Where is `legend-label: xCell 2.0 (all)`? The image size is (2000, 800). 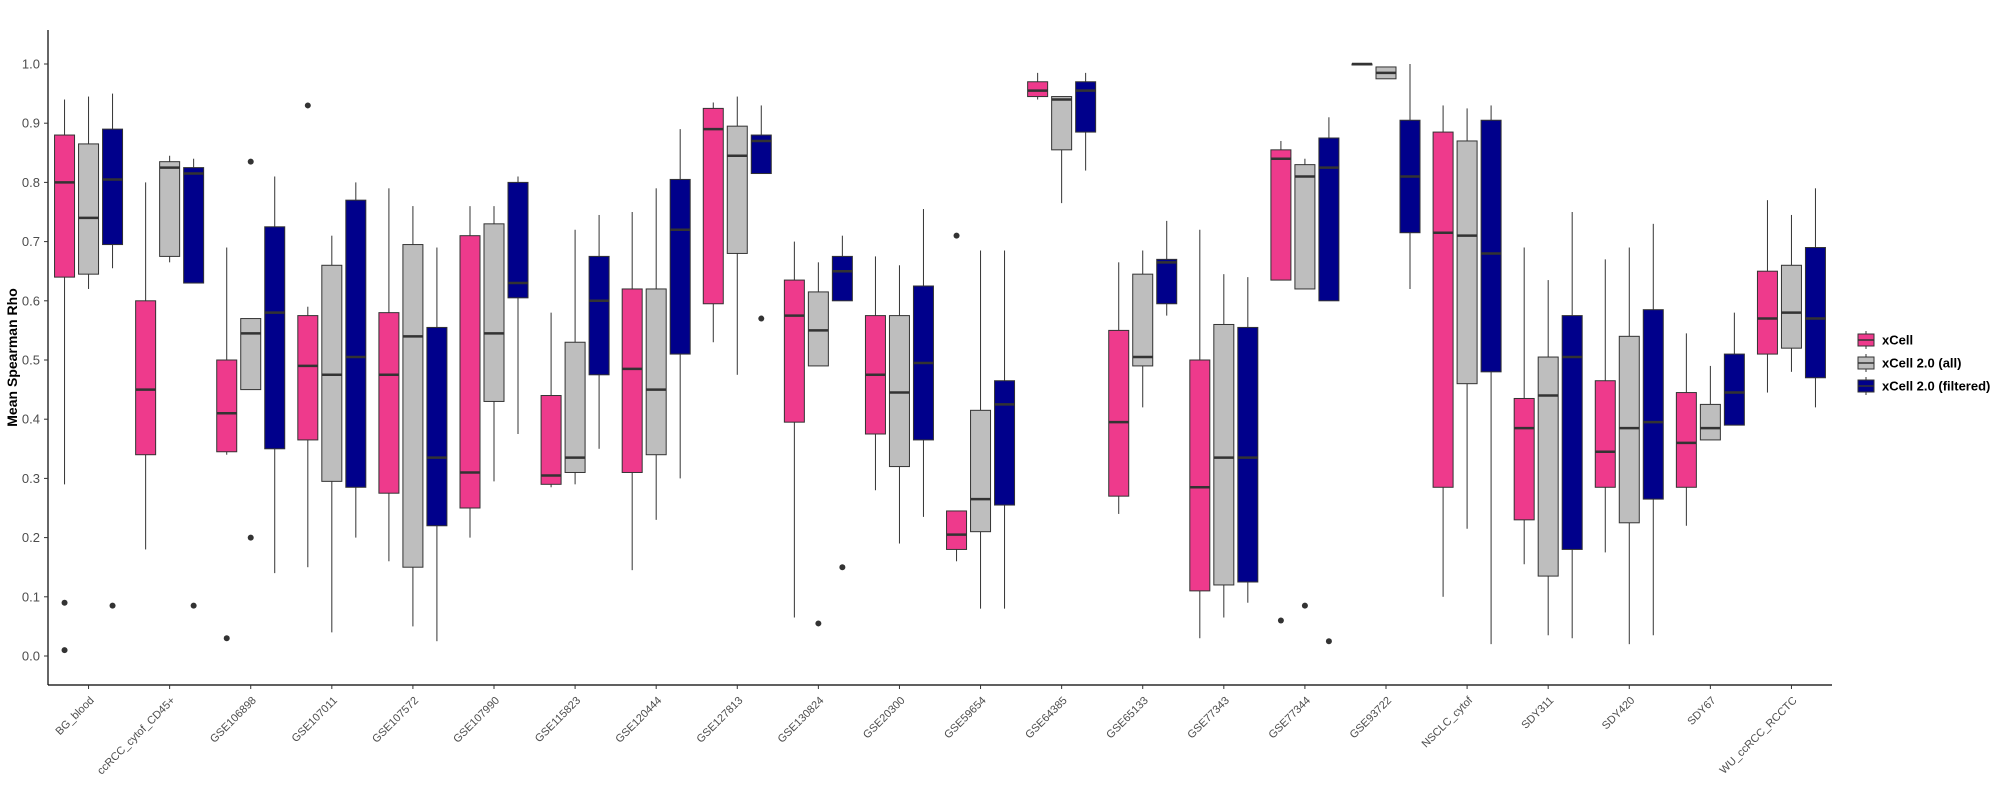 legend-label: xCell 2.0 (all) is located at coordinates (1921, 363).